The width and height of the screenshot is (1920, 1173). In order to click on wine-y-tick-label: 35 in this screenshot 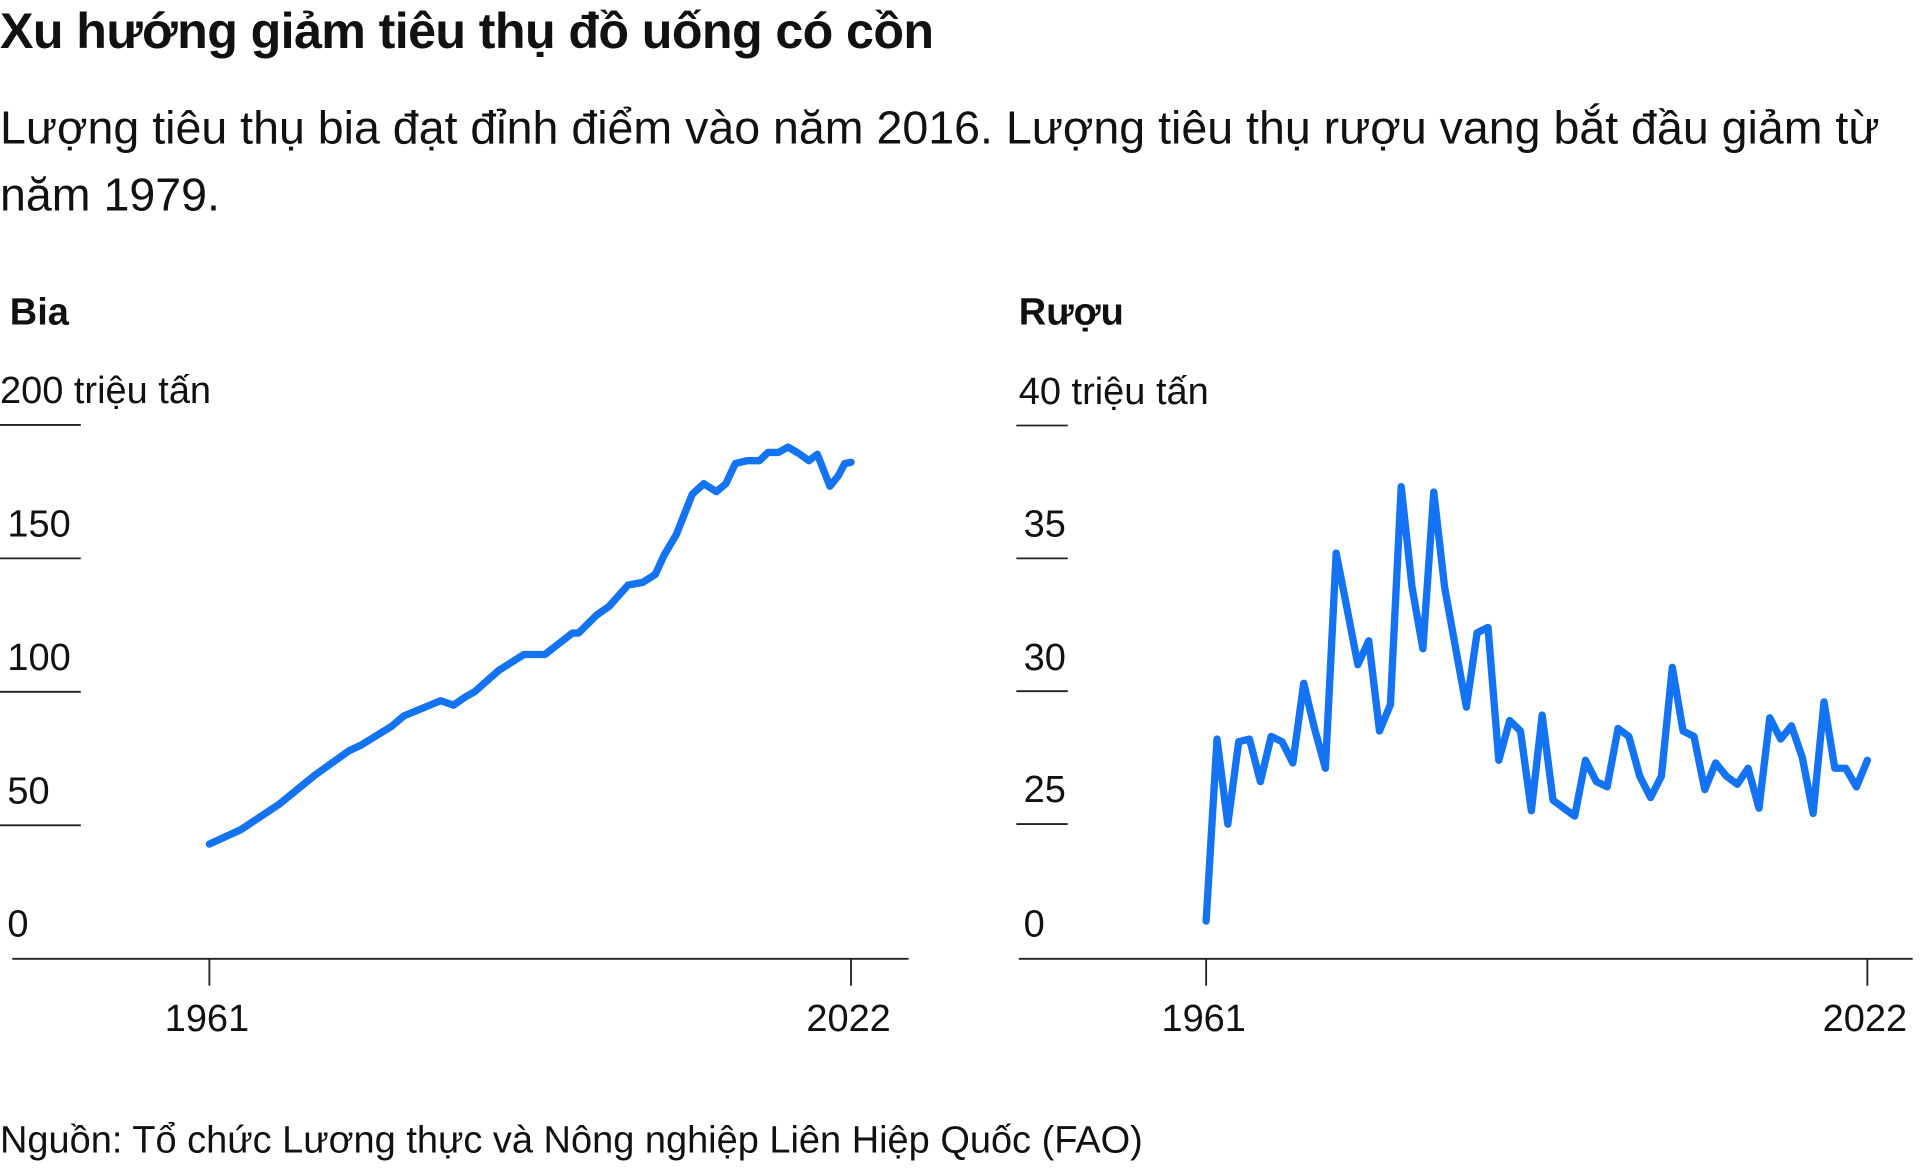, I will do `click(1044, 523)`.